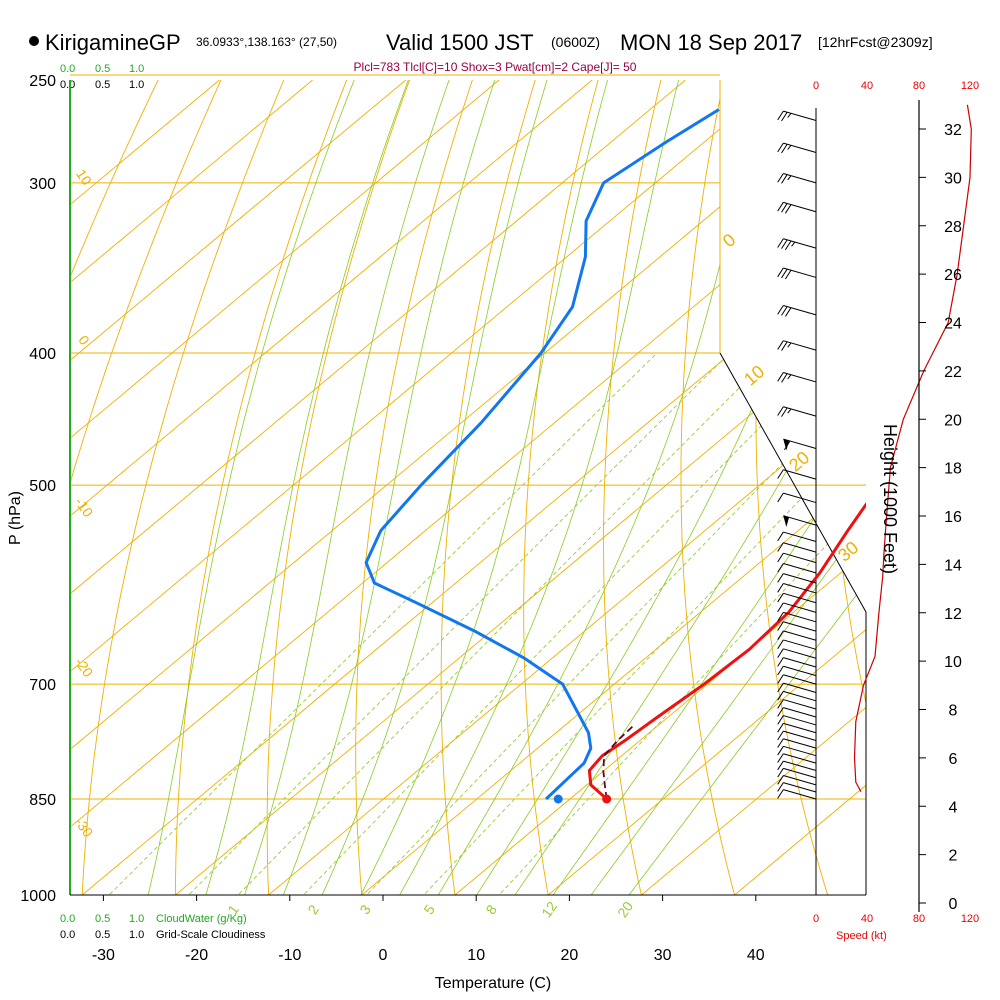 This screenshot has height=1000, width=1000. I want to click on height-tick-18: 18, so click(953, 469).